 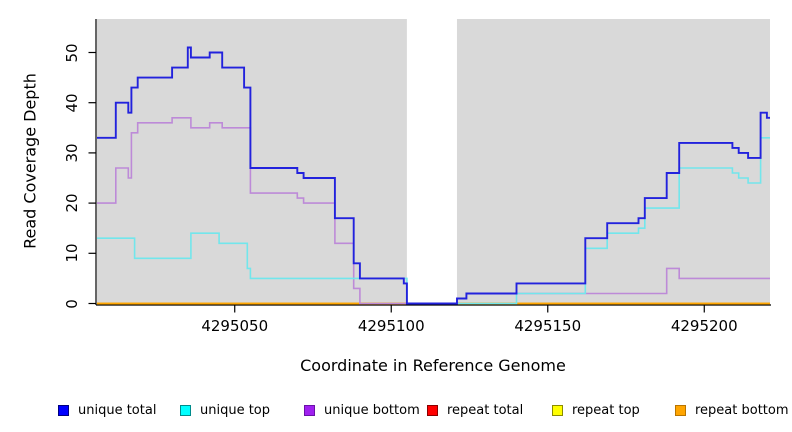 I want to click on legend-swatch-repeat-bottom, so click(x=680, y=410).